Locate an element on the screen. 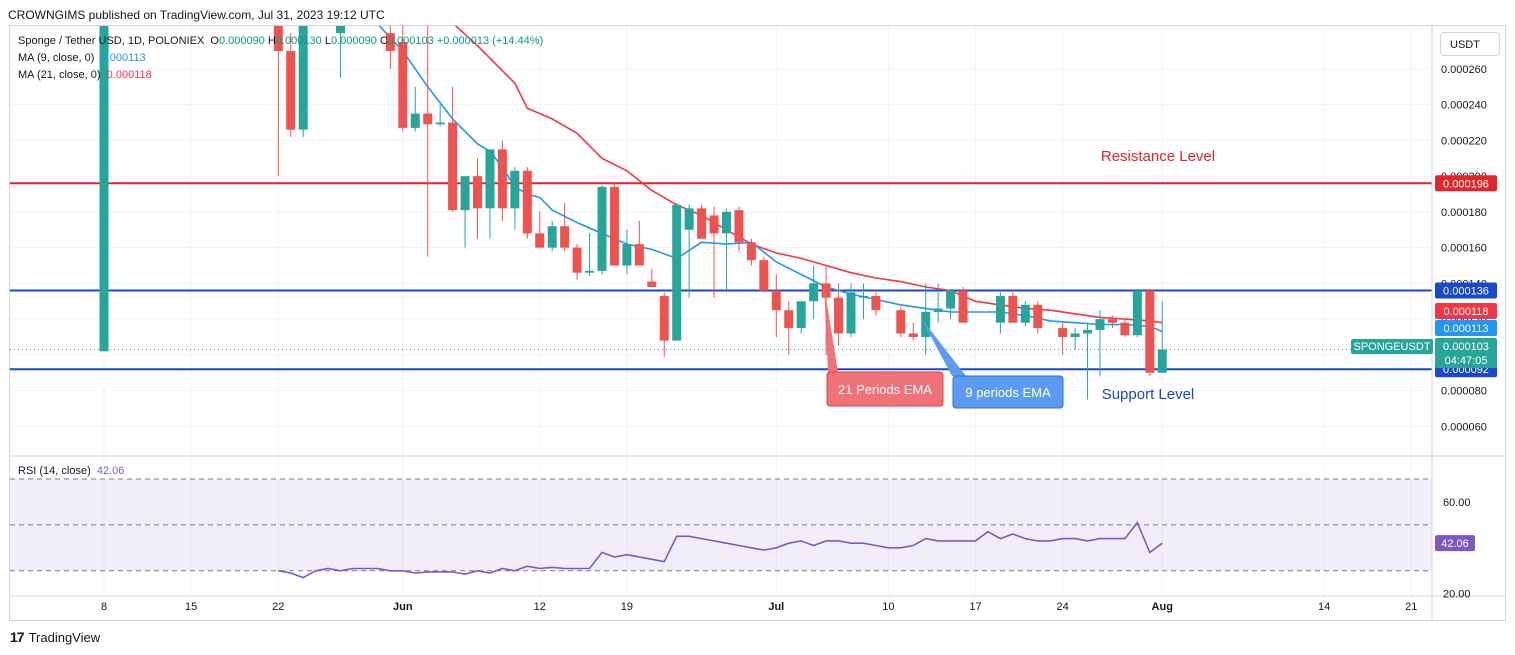  x-tick-label: Jun is located at coordinates (403, 607).